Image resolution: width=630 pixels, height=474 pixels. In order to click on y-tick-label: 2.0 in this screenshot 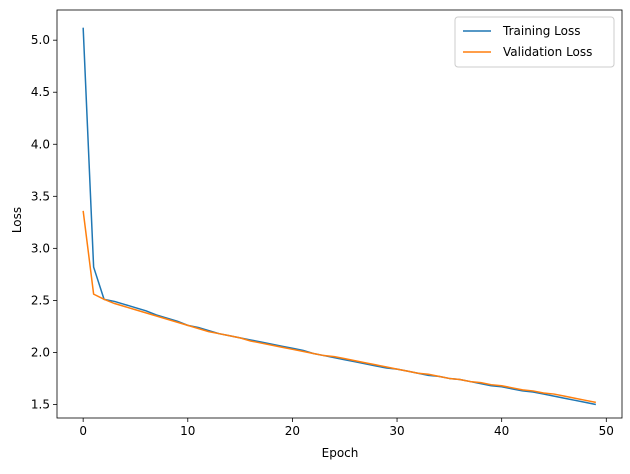, I will do `click(40, 352)`.